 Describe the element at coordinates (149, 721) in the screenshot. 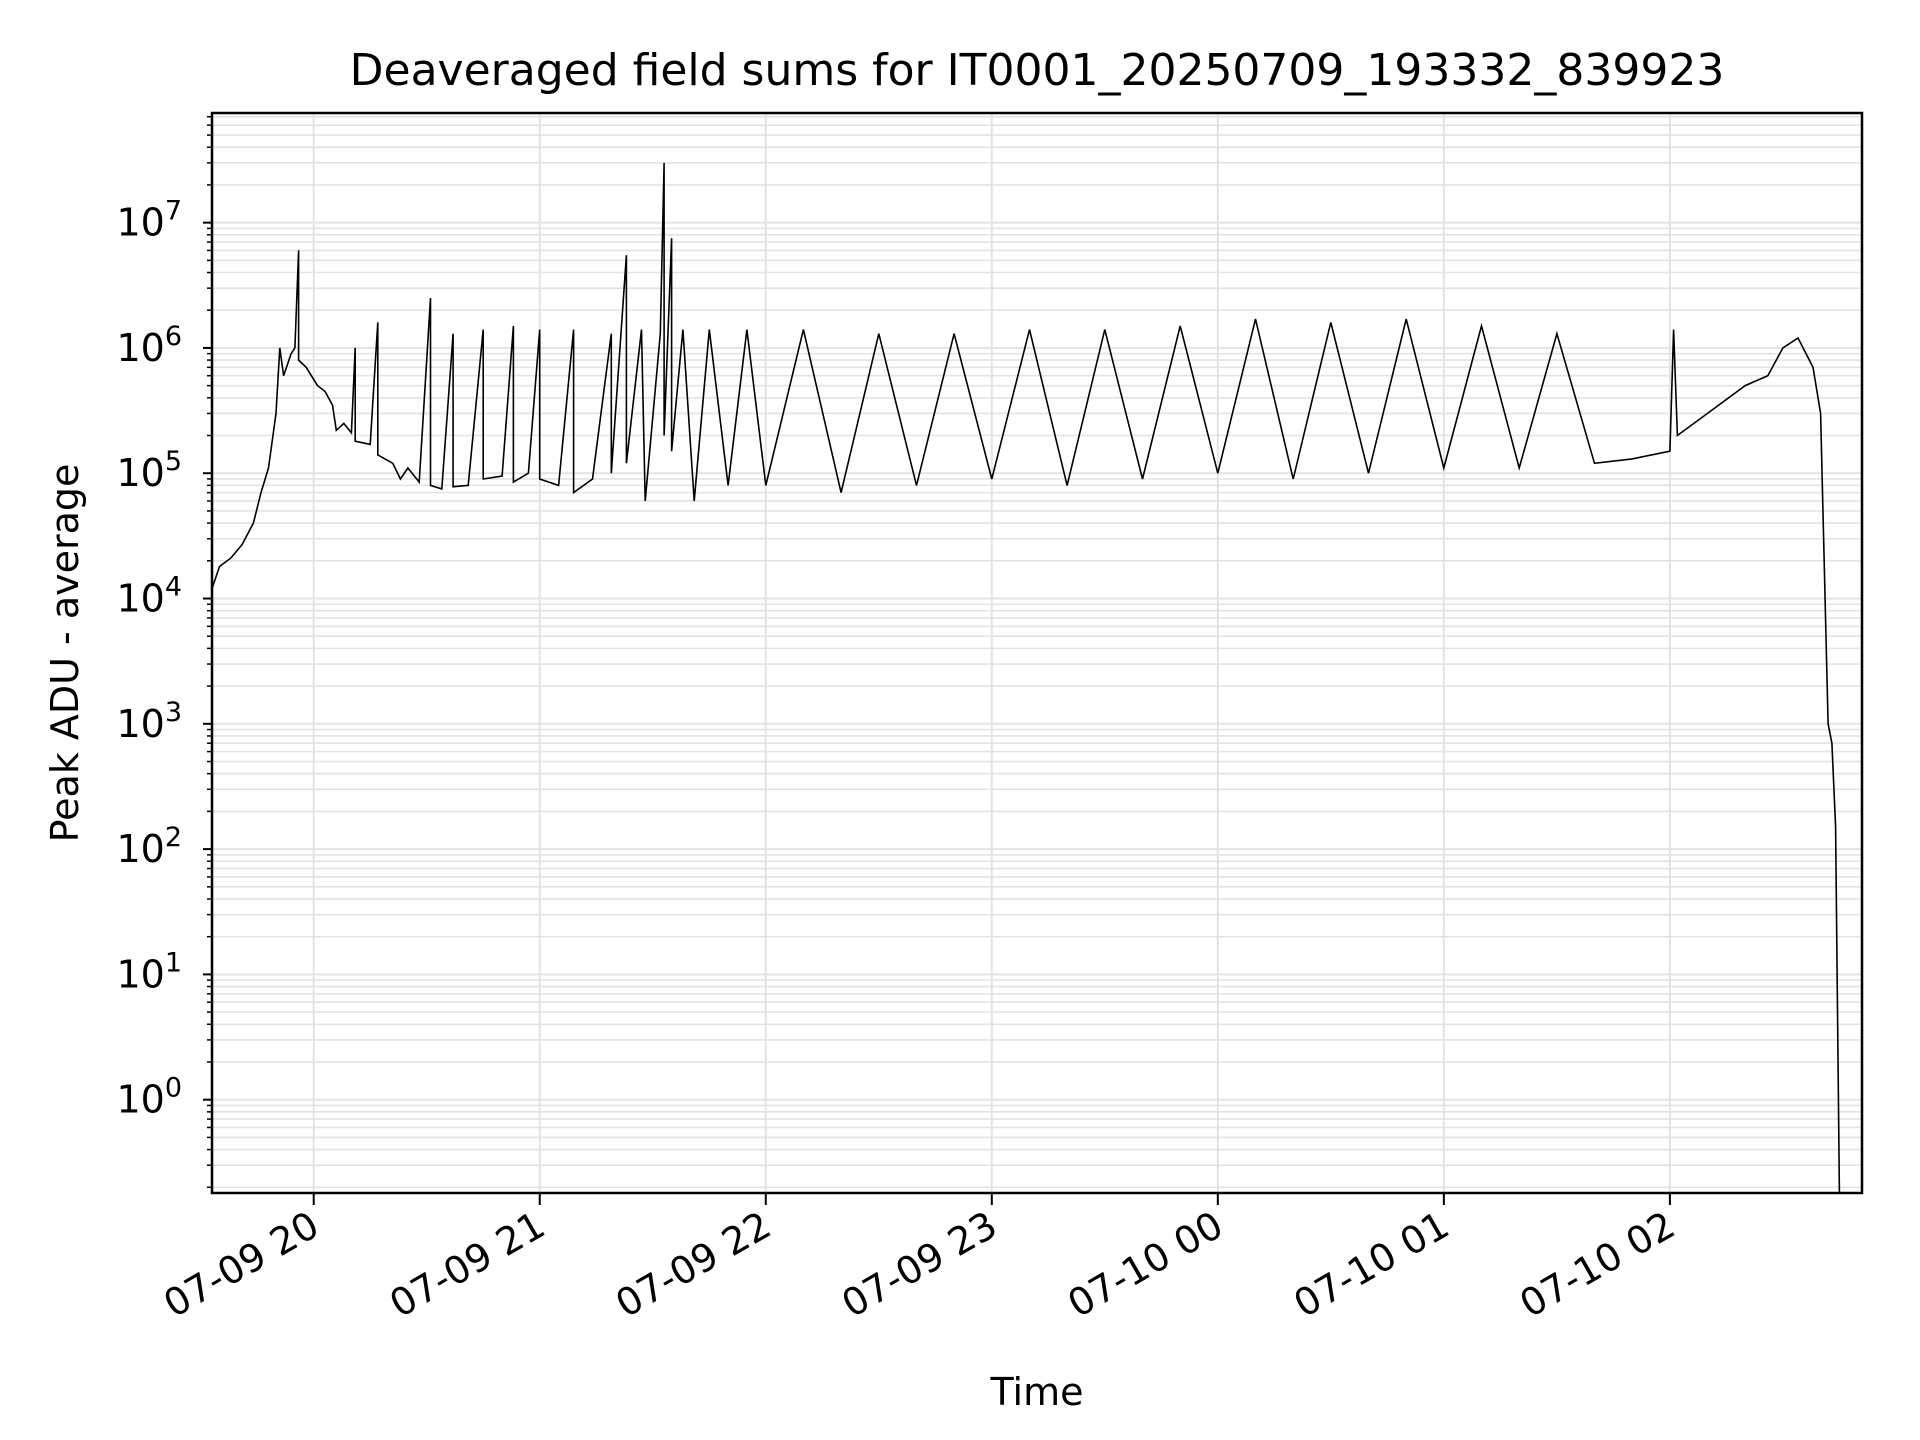

I see `y-tick-label: 103` at that location.